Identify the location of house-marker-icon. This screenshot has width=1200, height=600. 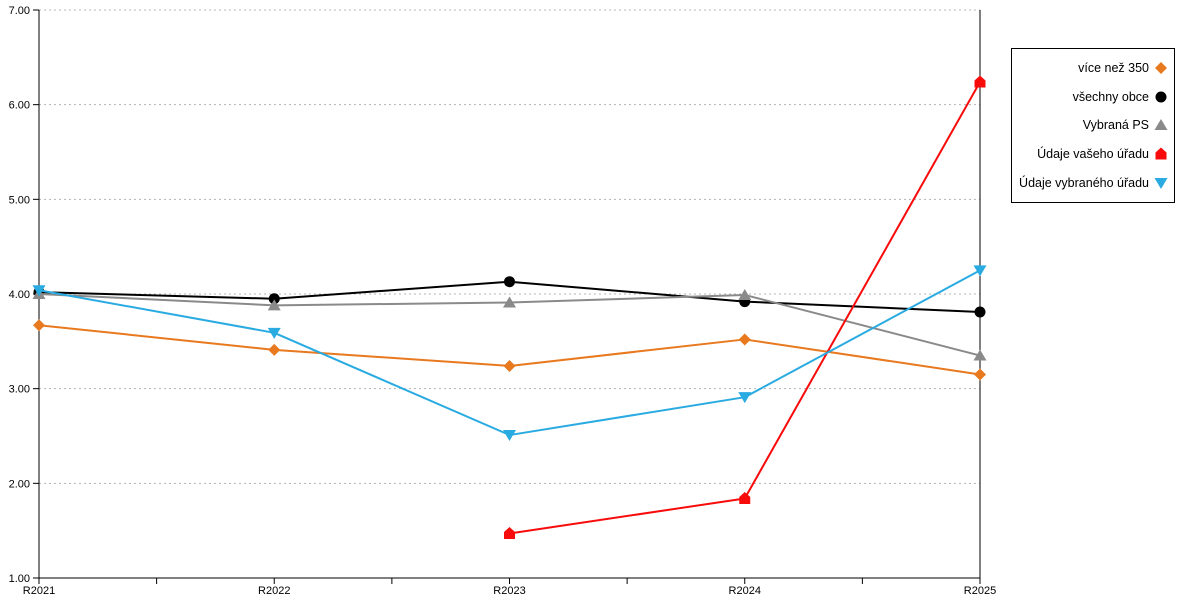
(1161, 153).